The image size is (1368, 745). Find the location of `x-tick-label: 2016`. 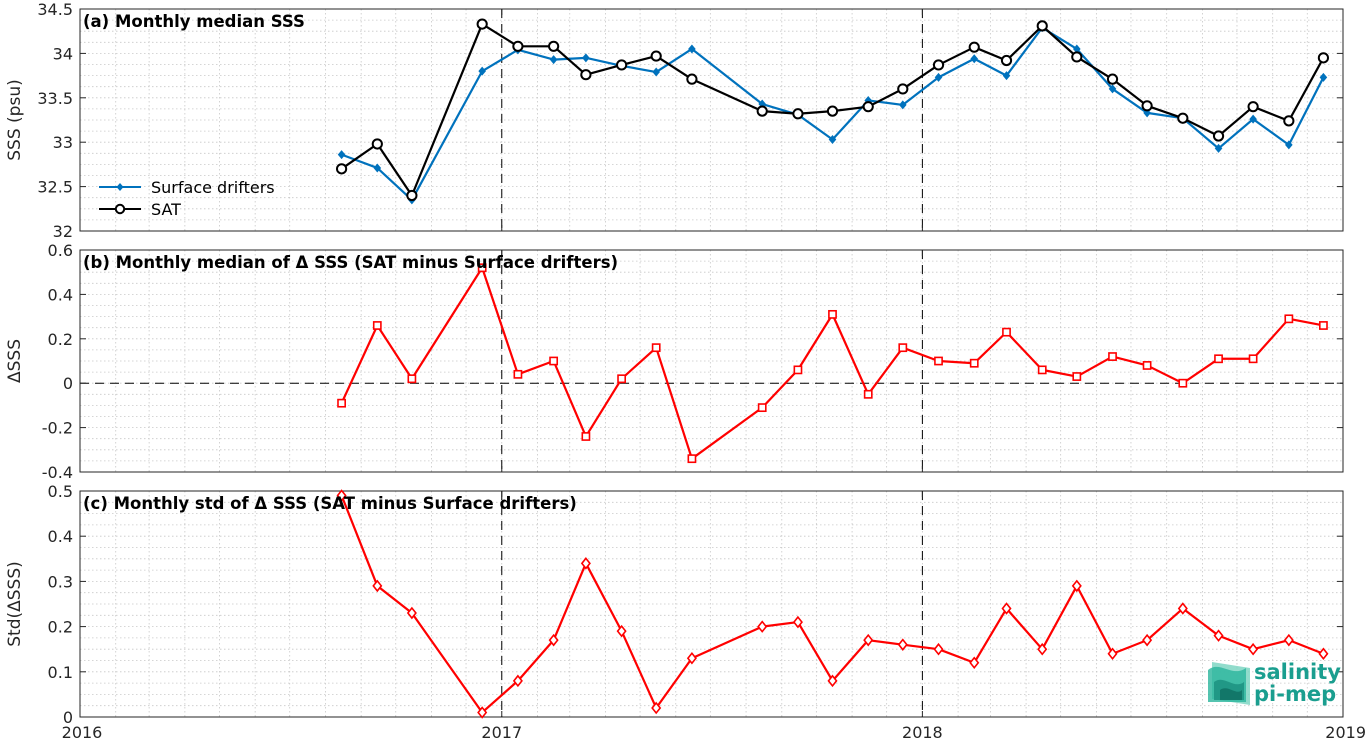

x-tick-label: 2016 is located at coordinates (82, 732).